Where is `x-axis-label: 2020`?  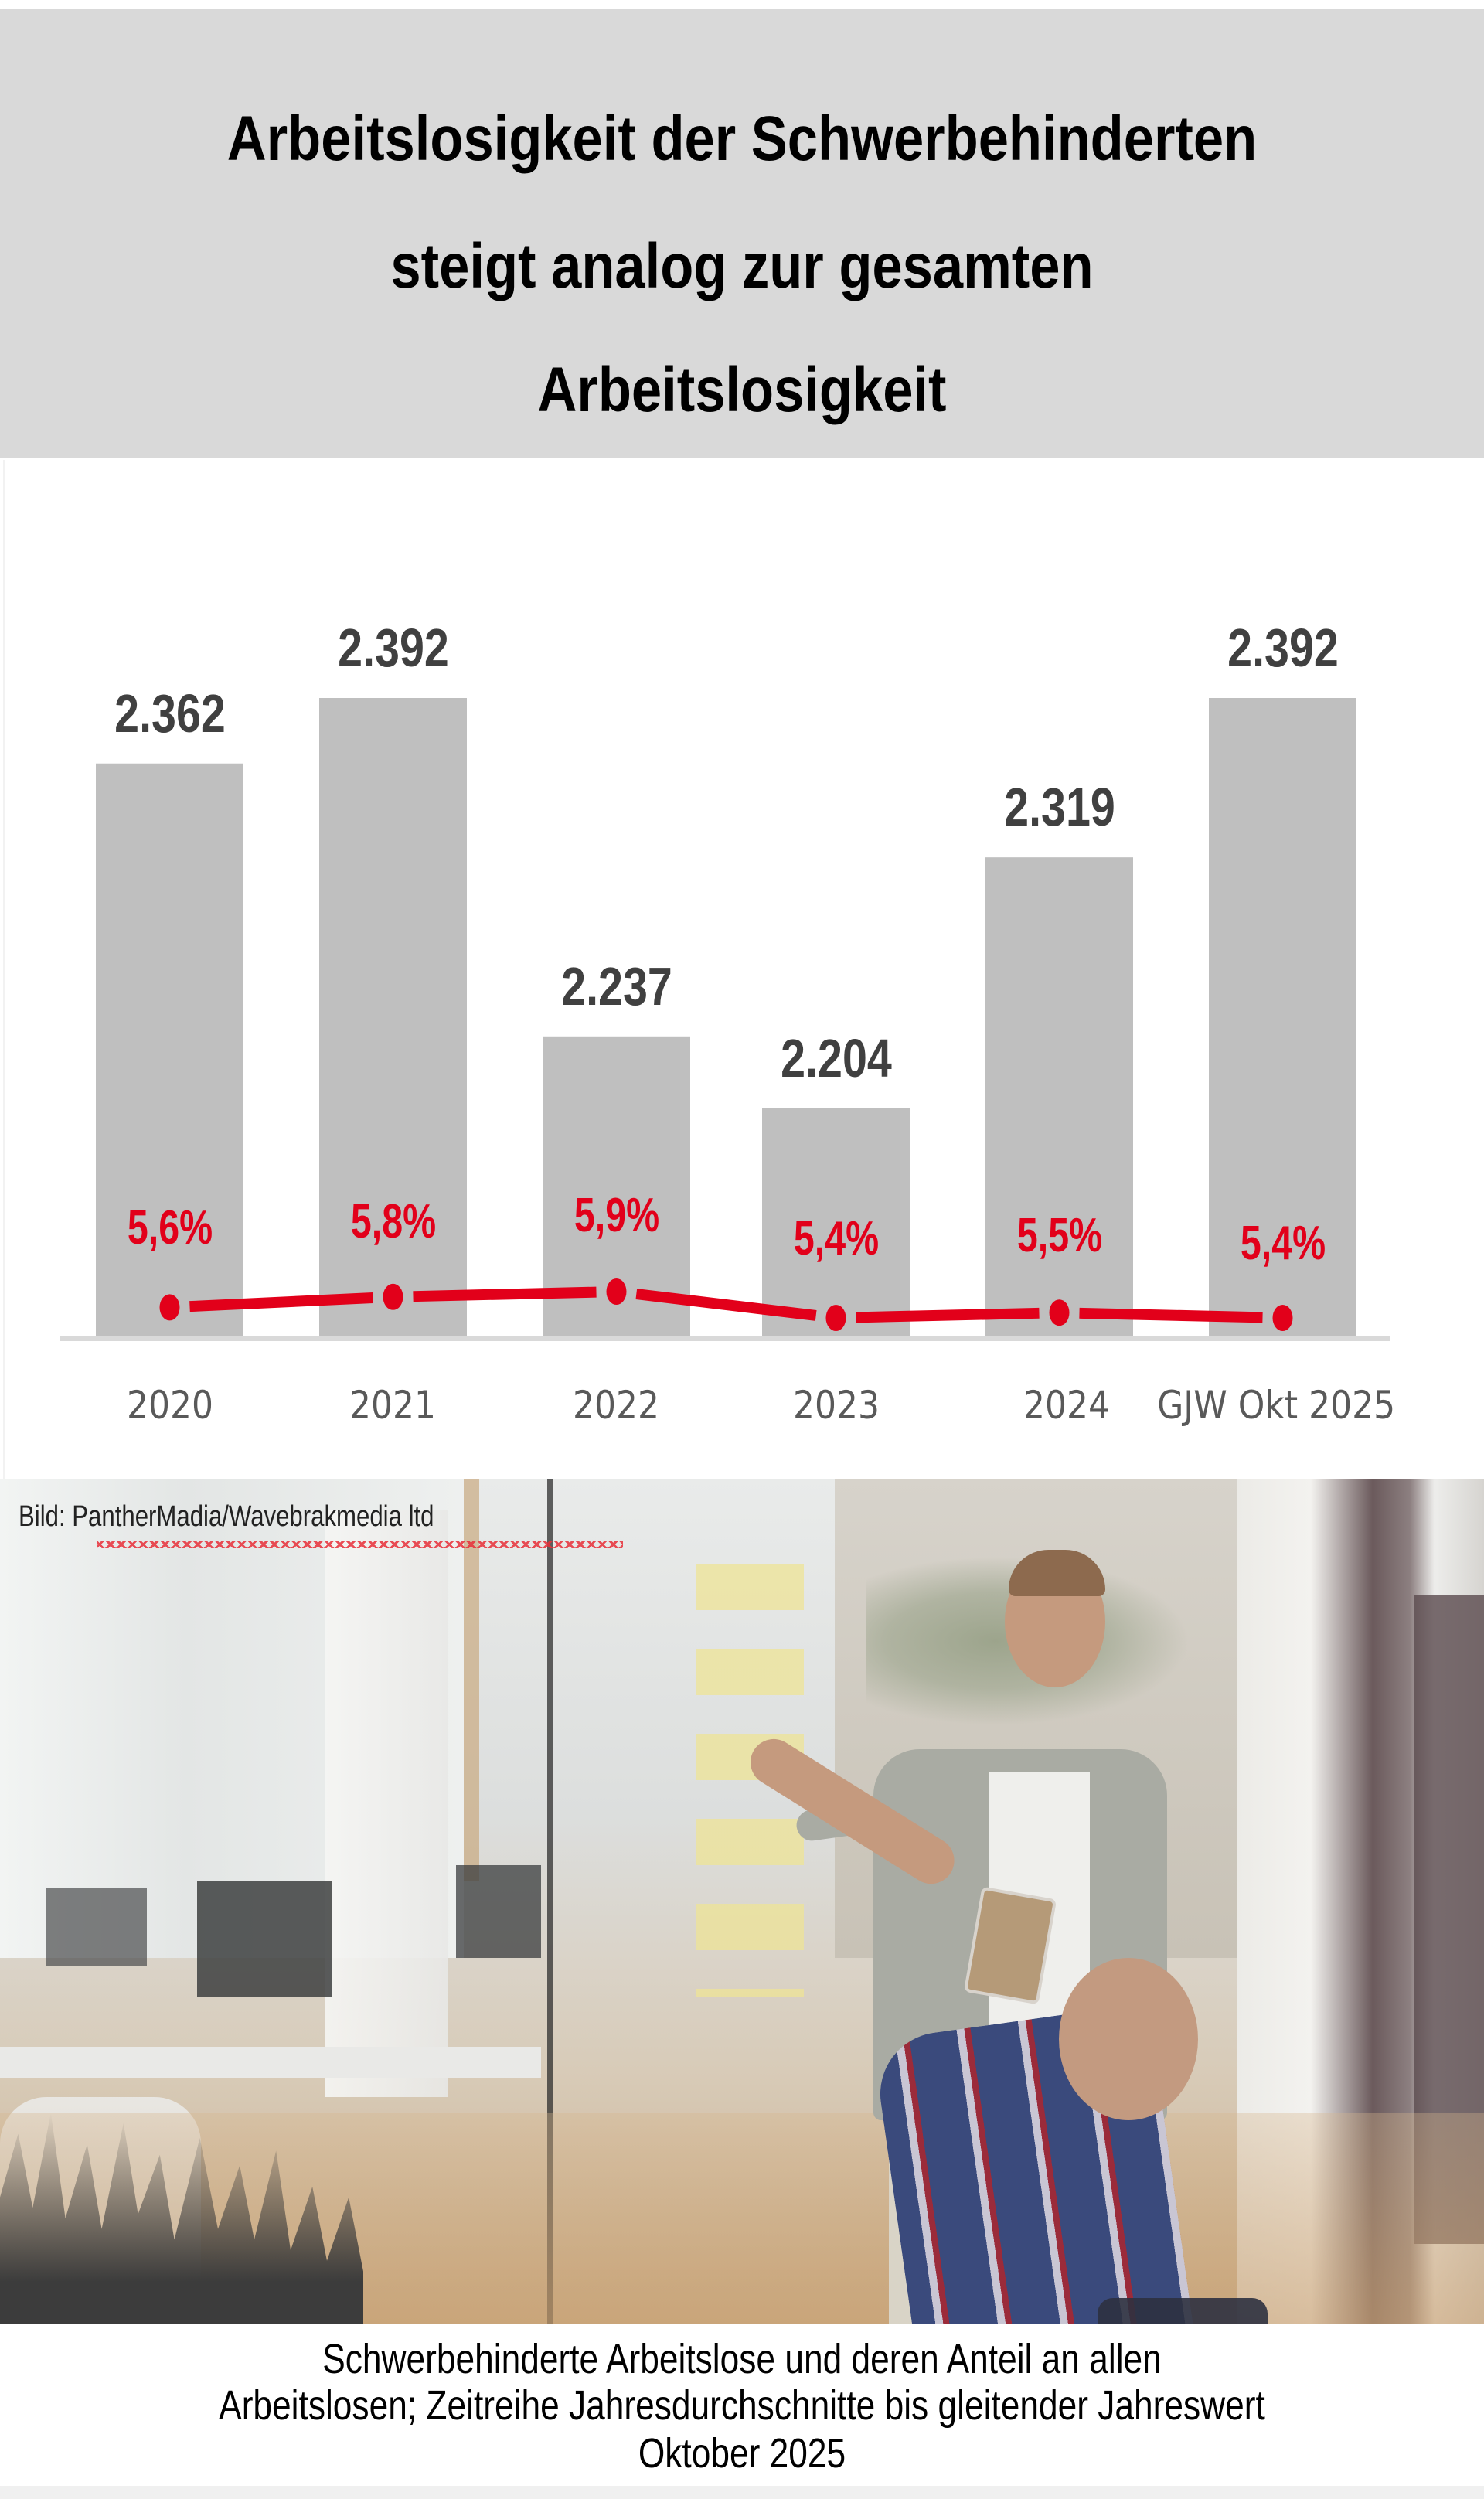 x-axis-label: 2020 is located at coordinates (170, 1405).